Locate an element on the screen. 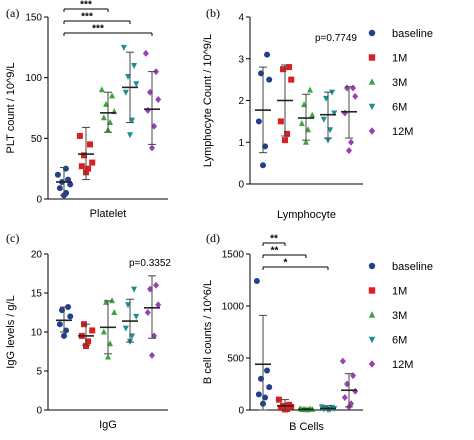 This screenshot has width=474, height=440. y-axis-label: PLT count / 10^9/L is located at coordinates (11, 108).